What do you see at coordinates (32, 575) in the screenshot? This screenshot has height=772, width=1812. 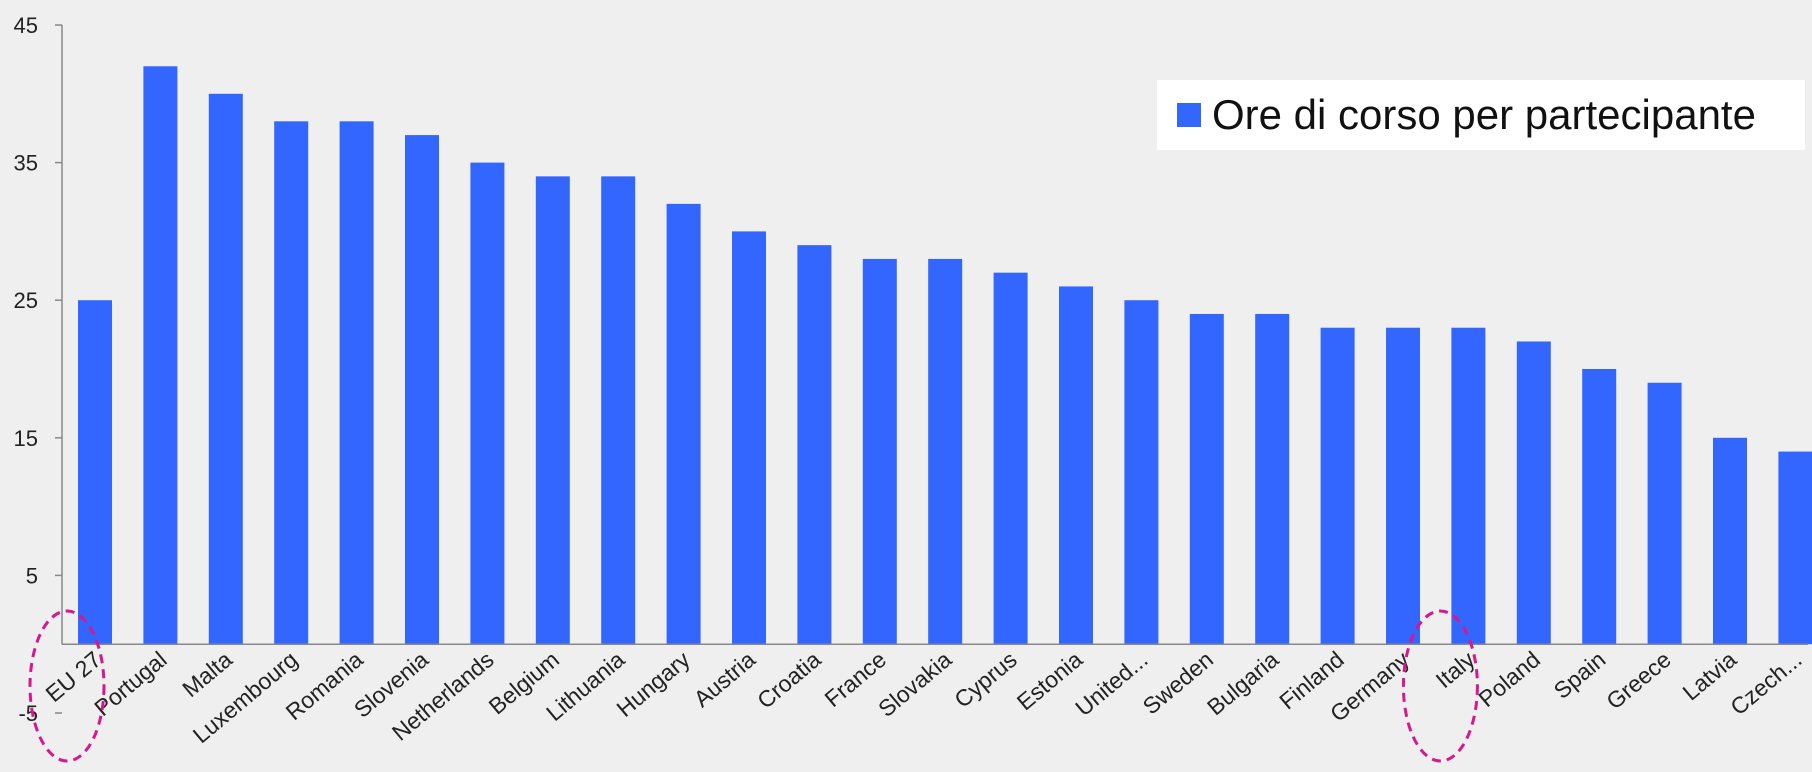 I see `y-tick-label: 5` at bounding box center [32, 575].